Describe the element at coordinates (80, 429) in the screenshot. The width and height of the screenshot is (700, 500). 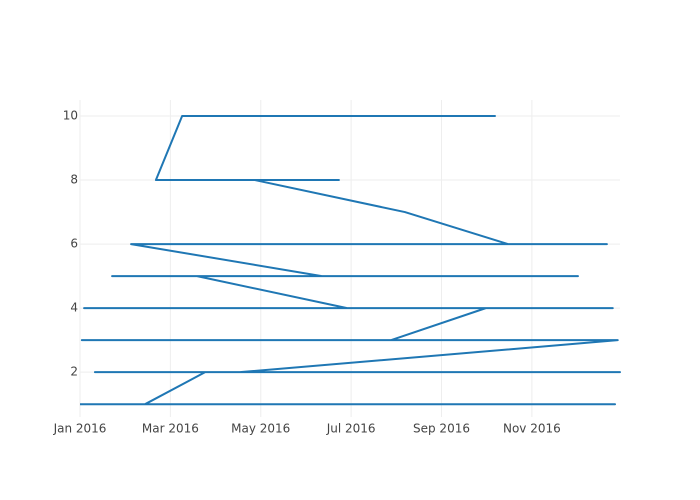
I see `x-tick-label: Jan 2016` at that location.